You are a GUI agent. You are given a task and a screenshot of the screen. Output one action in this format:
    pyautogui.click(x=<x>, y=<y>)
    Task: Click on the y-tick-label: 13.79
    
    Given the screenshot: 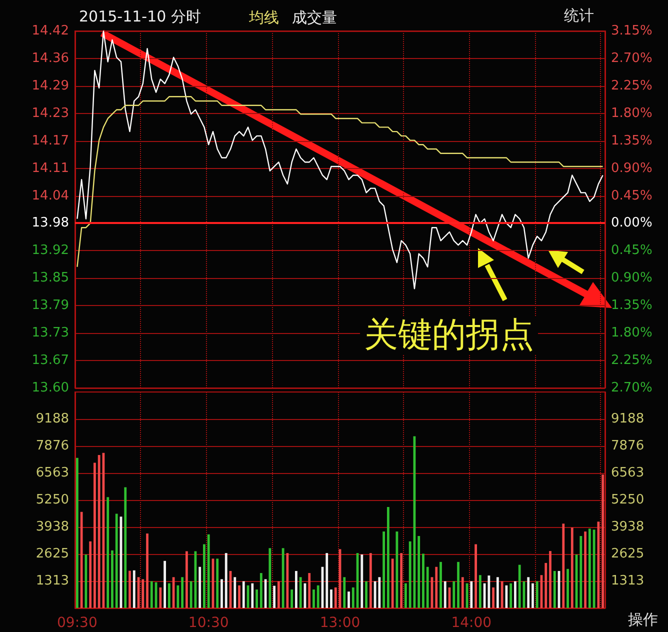 What is the action you would take?
    pyautogui.click(x=50, y=306)
    